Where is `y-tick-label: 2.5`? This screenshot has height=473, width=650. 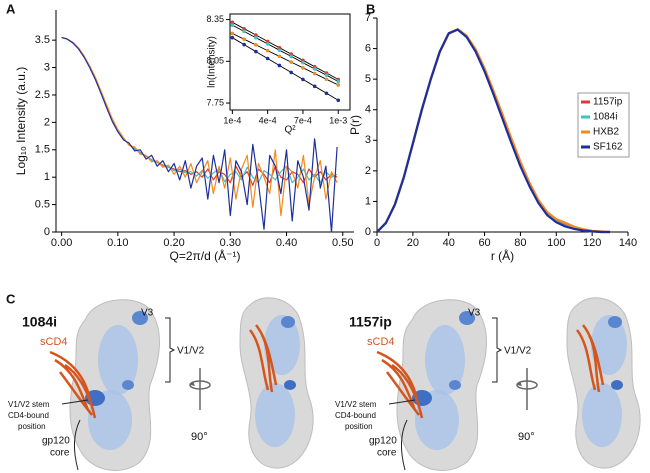
y-tick-label: 2.5 is located at coordinates (42, 95).